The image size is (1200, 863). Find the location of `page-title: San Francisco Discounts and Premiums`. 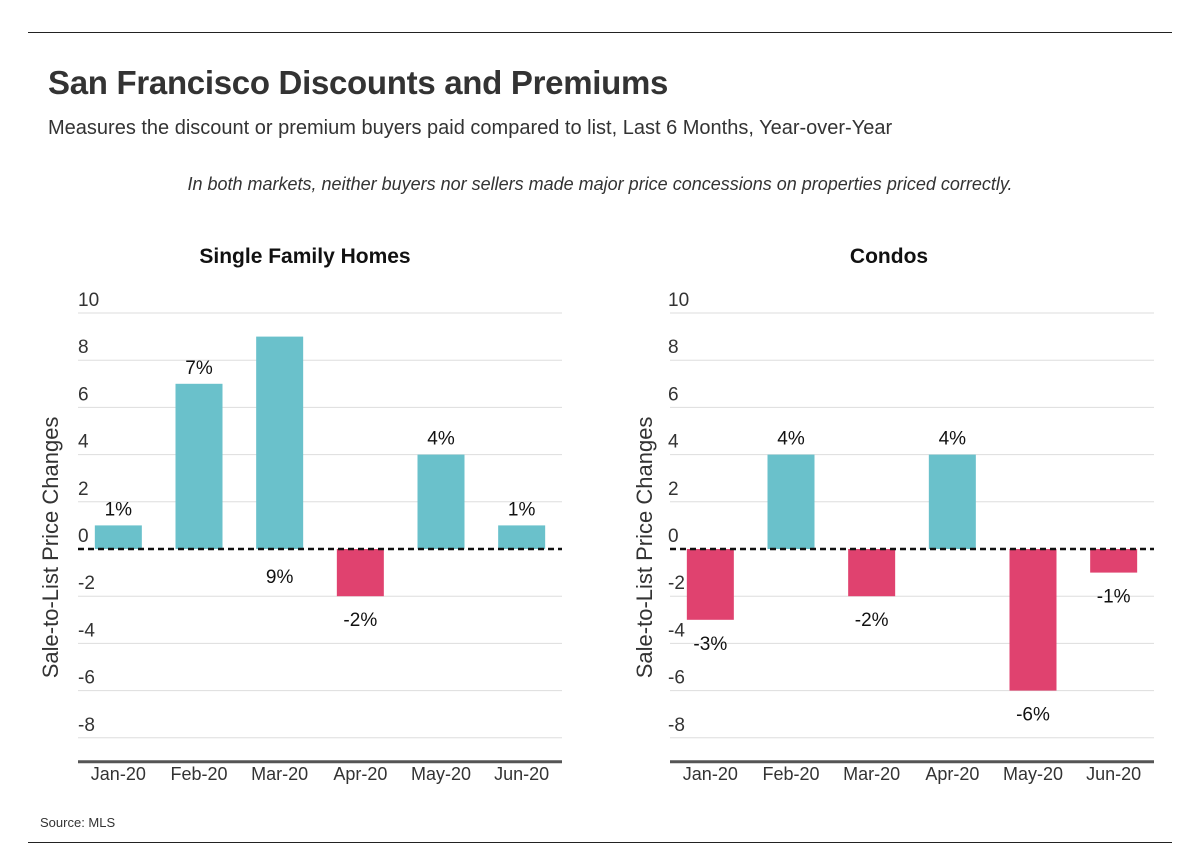

page-title: San Francisco Discounts and Premiums is located at coordinates (358, 82).